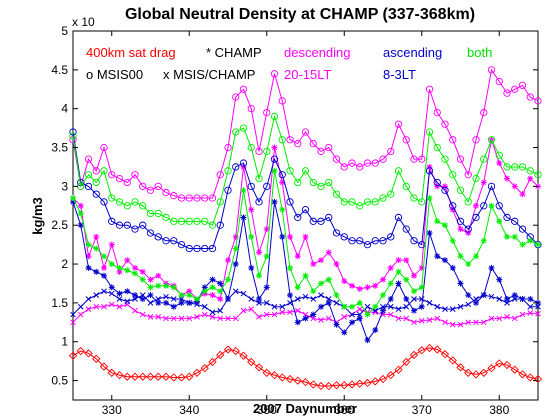 Image resolution: width=560 pixels, height=420 pixels. Describe the element at coordinates (317, 52) in the screenshot. I see `legend-descending: descending` at that location.